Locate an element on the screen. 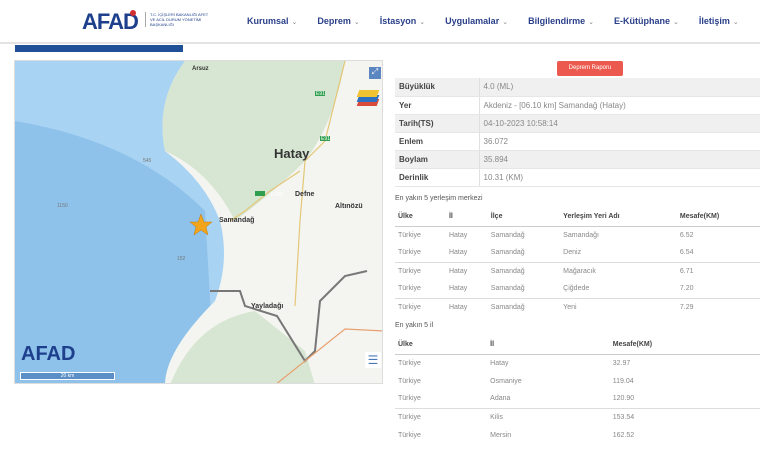 The image size is (760, 450). earthquake-report-button: Deprem Raporu is located at coordinates (590, 68).